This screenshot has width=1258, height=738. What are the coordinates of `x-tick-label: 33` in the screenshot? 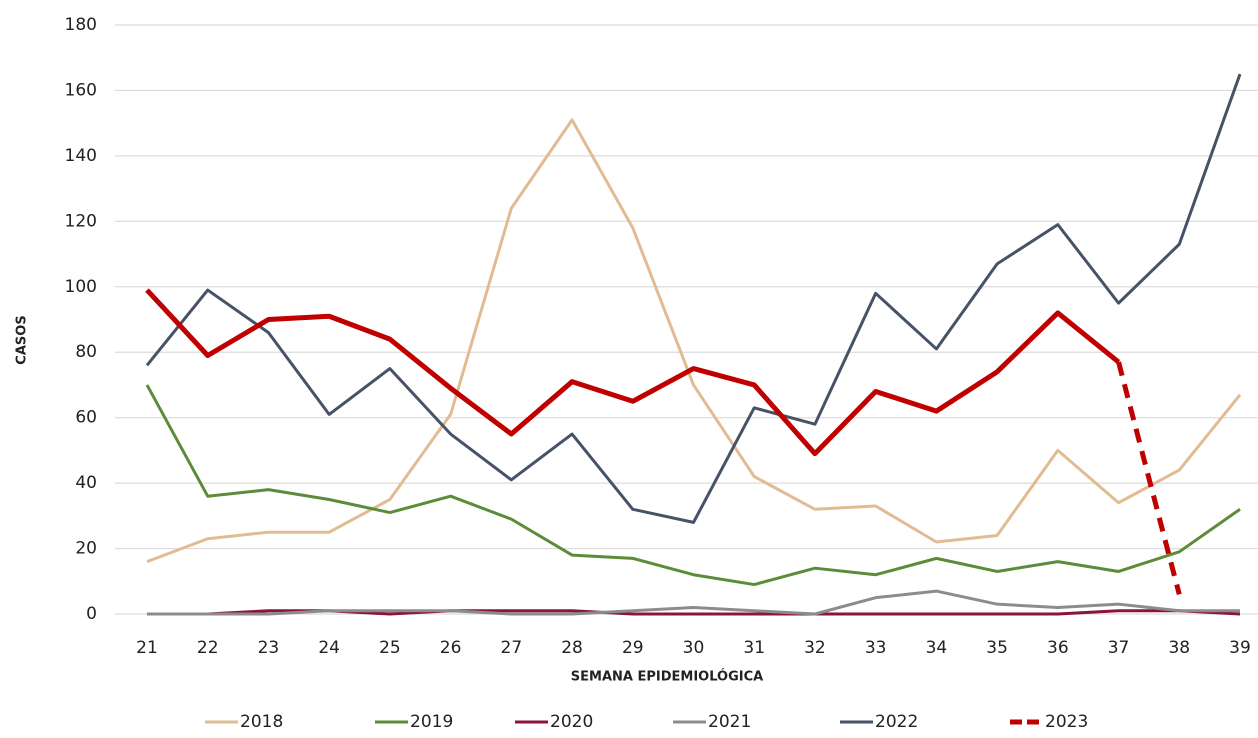 It's located at (876, 648).